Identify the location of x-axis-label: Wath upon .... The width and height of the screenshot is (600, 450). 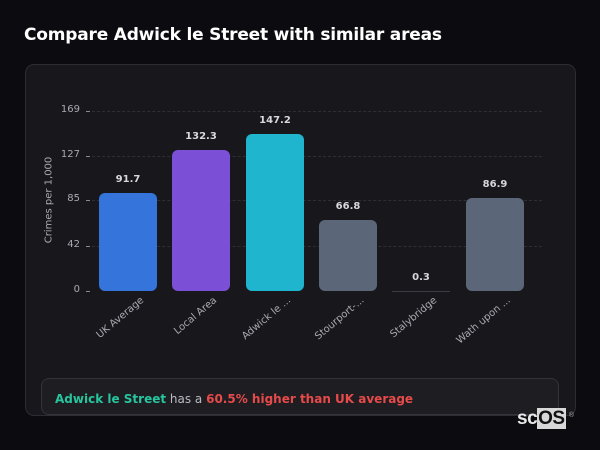
(484, 321).